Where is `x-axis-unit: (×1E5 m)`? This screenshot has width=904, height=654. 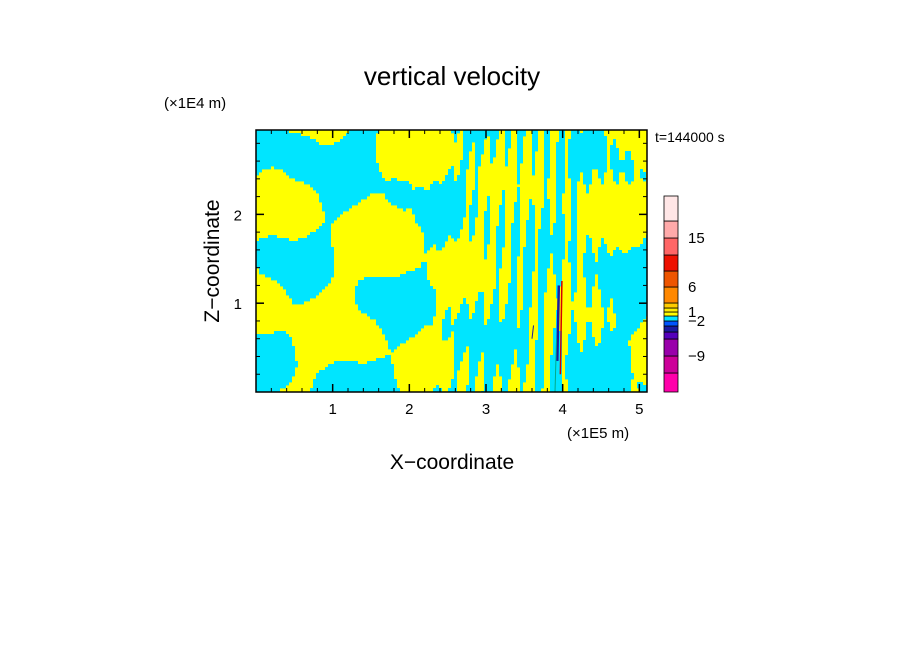 x-axis-unit: (×1E5 m) is located at coordinates (598, 433).